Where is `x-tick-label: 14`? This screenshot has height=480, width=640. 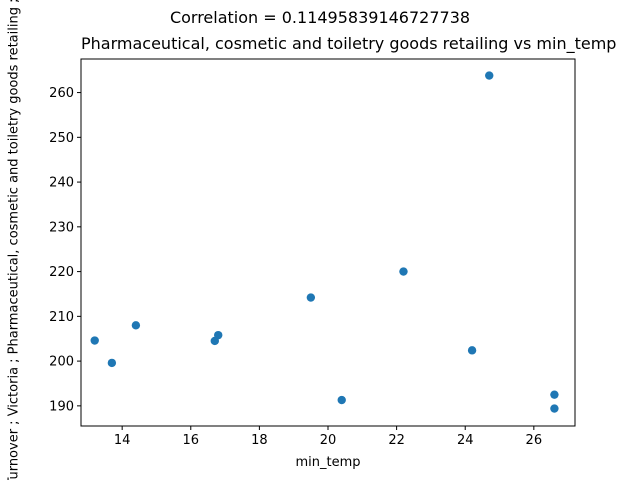 x-tick-label: 14 is located at coordinates (122, 440).